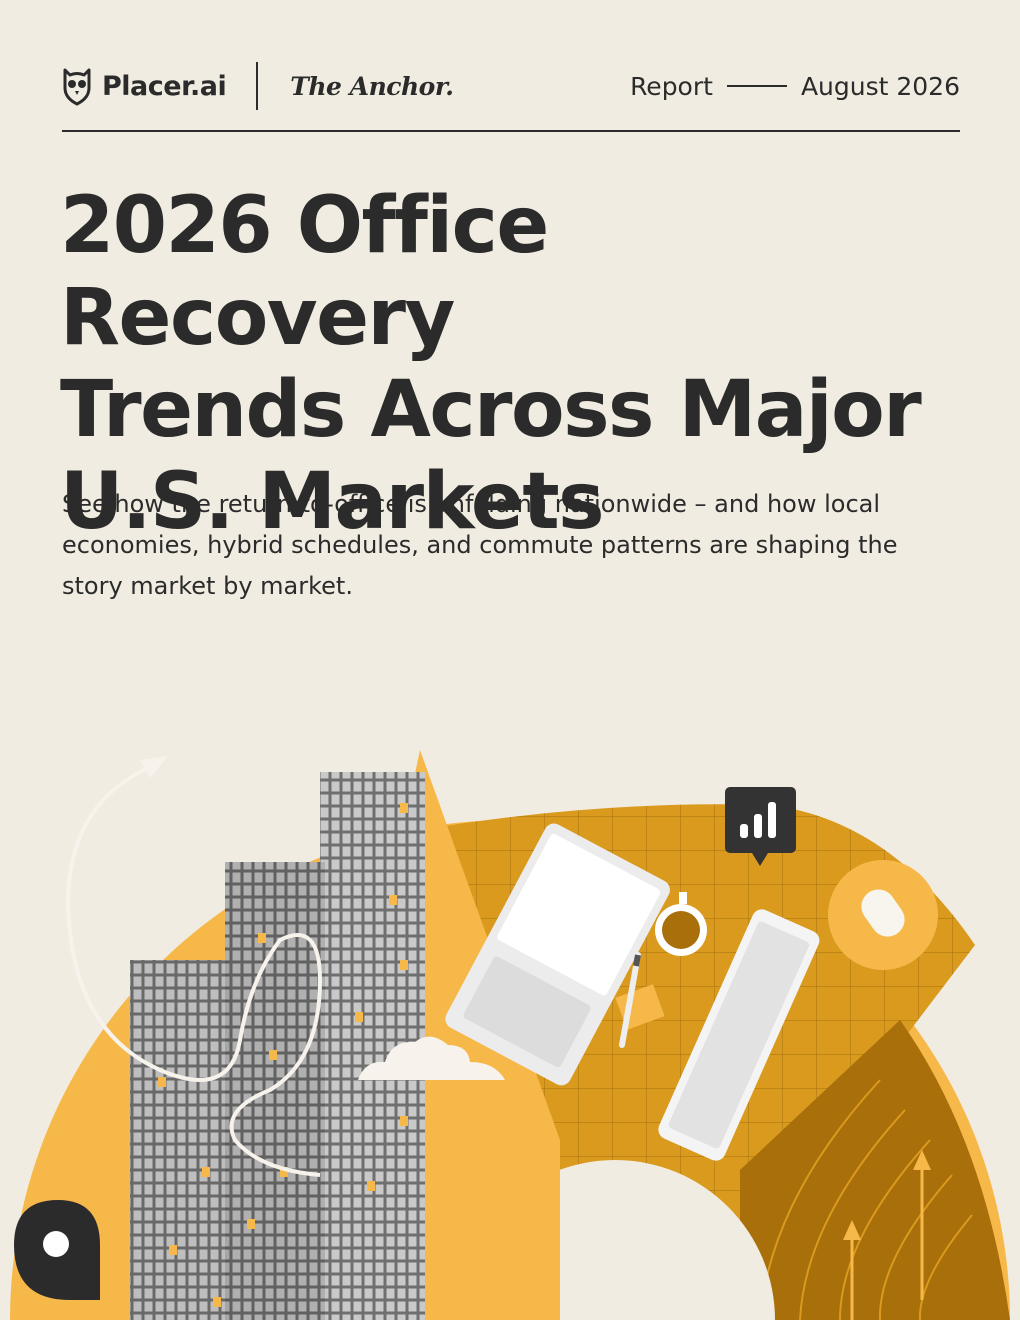 This screenshot has height=1320, width=1020. What do you see at coordinates (194, 966) in the screenshot?
I see `curved-arrow-icon` at bounding box center [194, 966].